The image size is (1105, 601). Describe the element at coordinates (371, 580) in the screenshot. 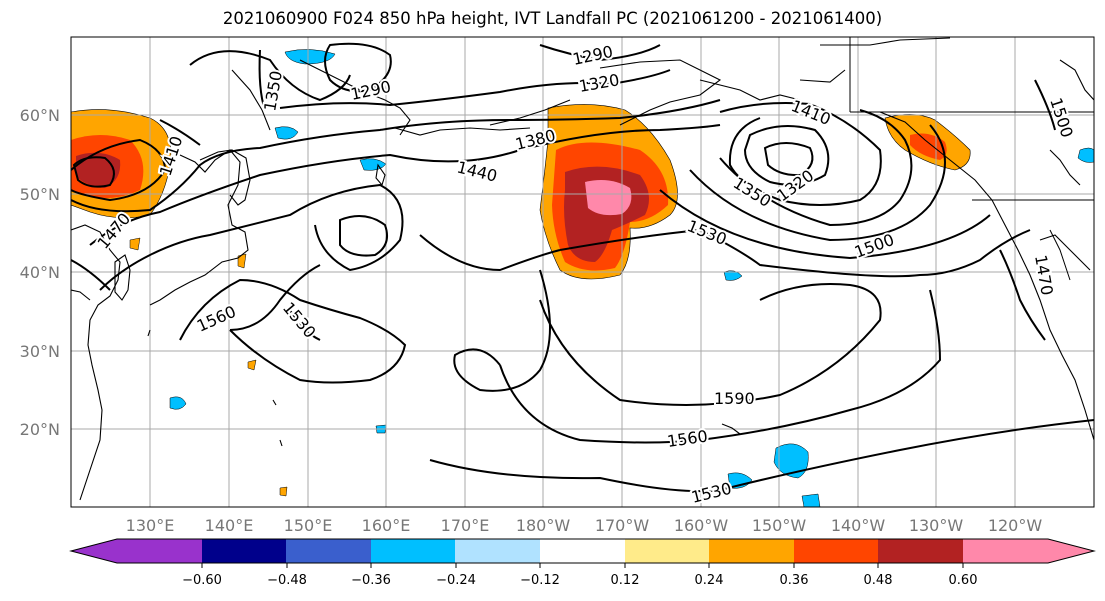

I see `colorbar-tick-label: −0.36` at that location.